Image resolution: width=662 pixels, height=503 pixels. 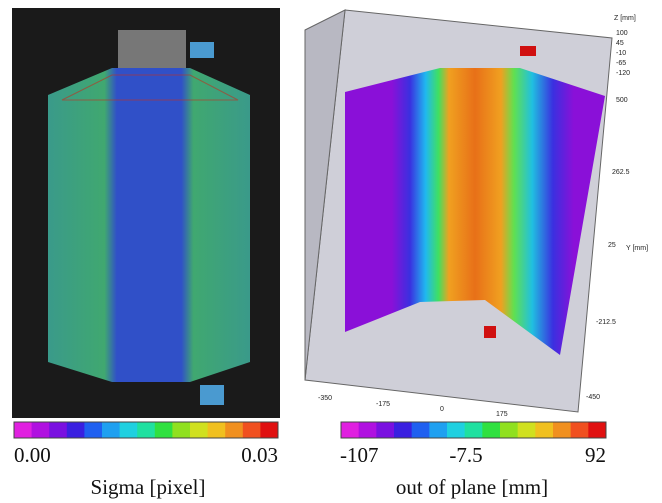 I want to click on y-tick-label: 262.5, so click(x=621, y=172).